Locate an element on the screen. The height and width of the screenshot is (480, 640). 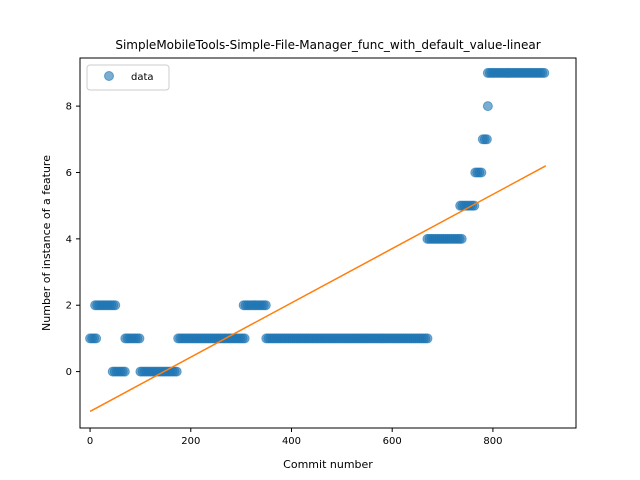
x-tick-label: 800 is located at coordinates (492, 441).